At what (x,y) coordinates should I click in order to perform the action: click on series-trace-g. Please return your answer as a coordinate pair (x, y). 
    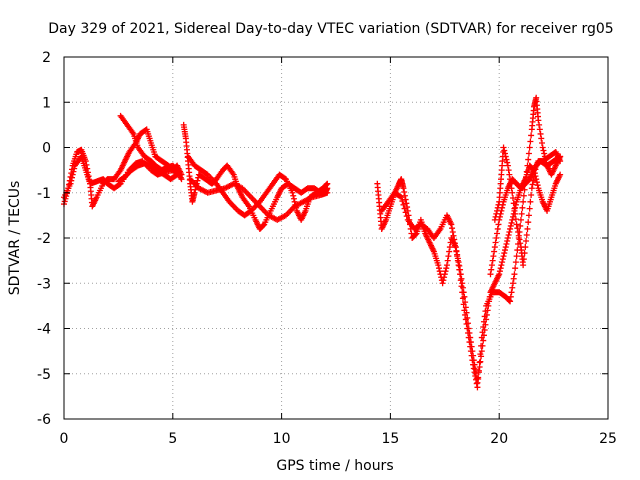
    Looking at the image, I should click on (259, 199).